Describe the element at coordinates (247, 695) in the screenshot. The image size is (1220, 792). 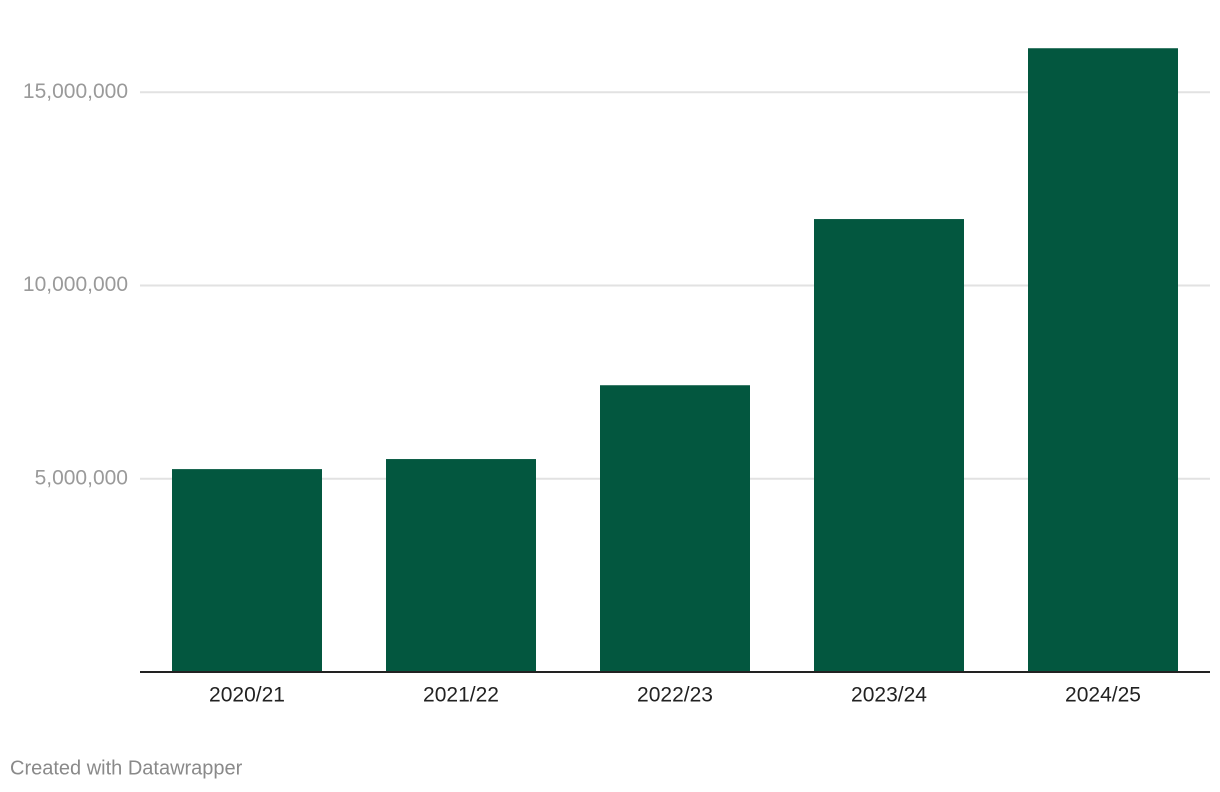
I see `x-tick-label: 2020/21` at that location.